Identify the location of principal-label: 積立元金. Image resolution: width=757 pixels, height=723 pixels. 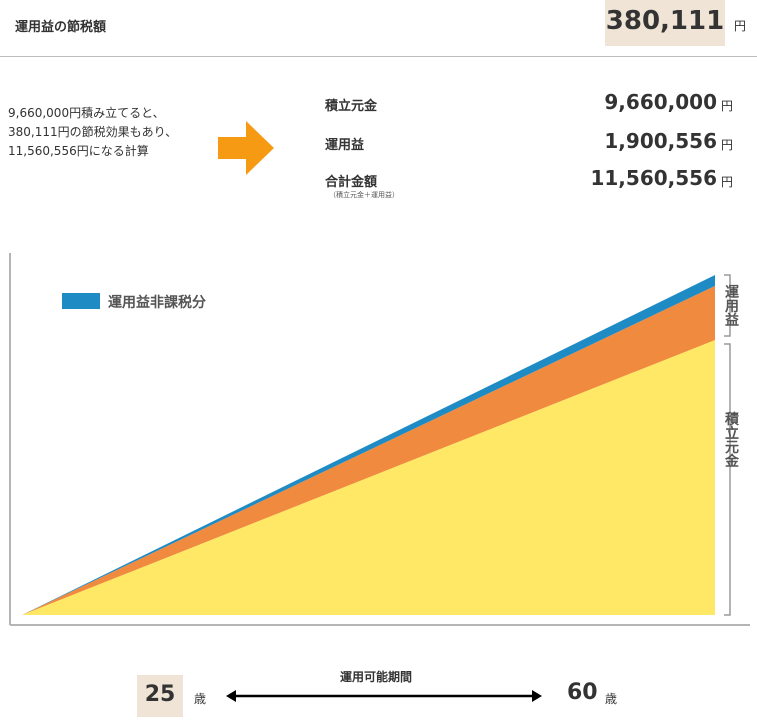
(351, 106).